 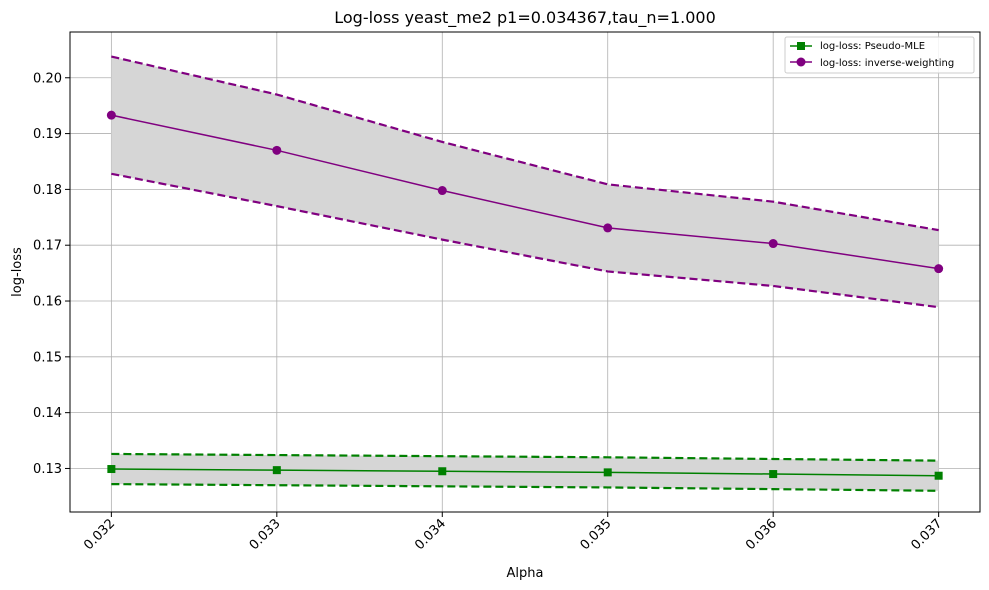 What do you see at coordinates (99, 534) in the screenshot?
I see `x-tick-label: 0.032` at bounding box center [99, 534].